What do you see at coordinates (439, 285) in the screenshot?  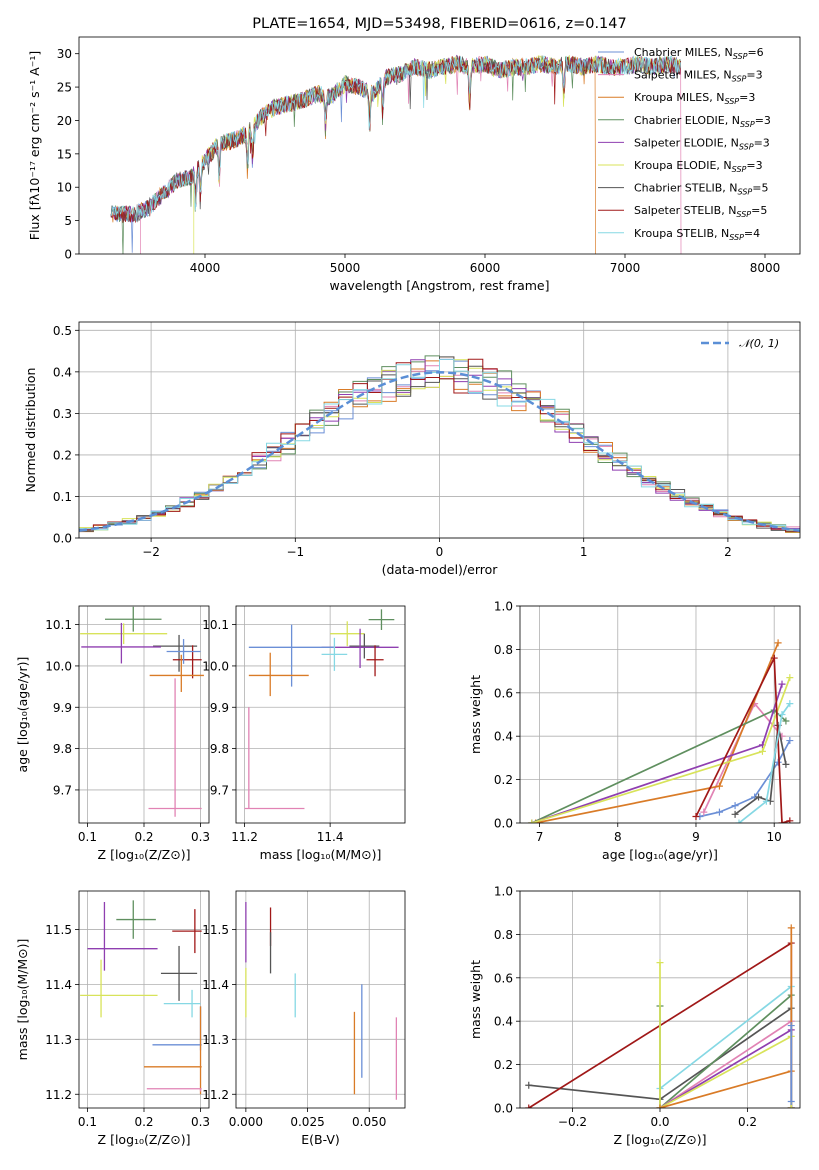 I see `x-axis-label: wavelength [Angstrom, rest frame]` at bounding box center [439, 285].